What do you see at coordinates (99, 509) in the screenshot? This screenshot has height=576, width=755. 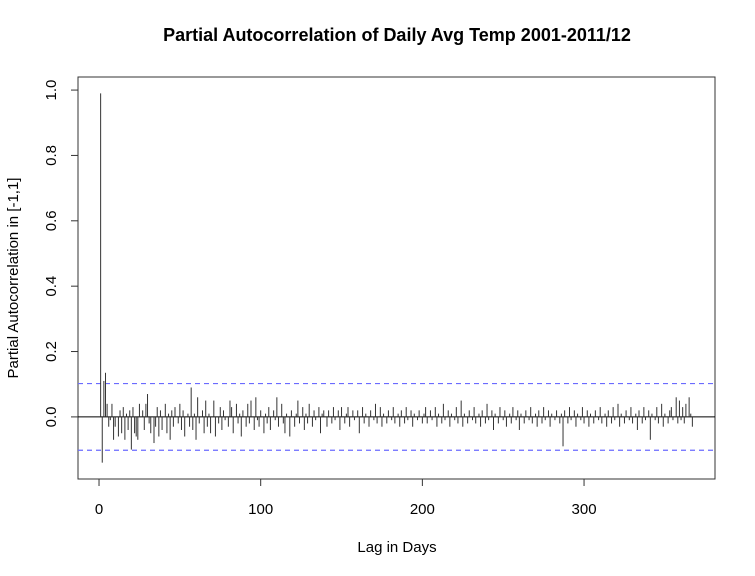 I see `x-tick-label: 0` at bounding box center [99, 509].